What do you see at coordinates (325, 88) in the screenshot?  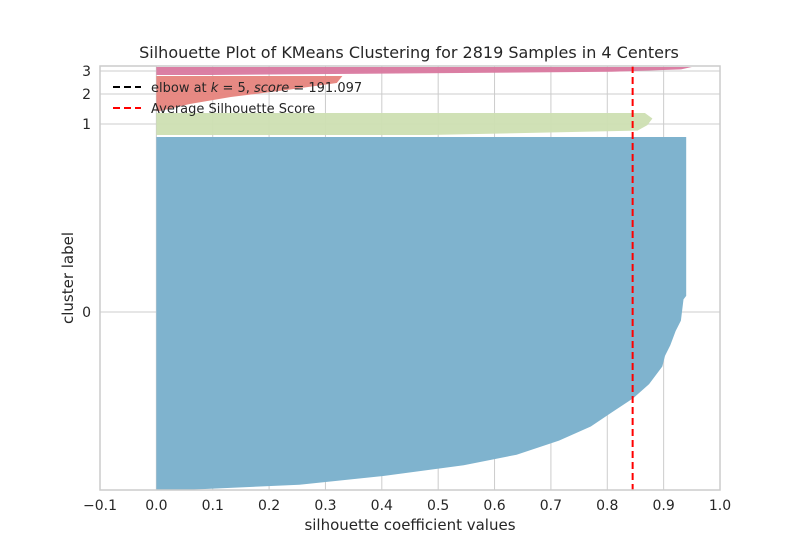 I see `legend-elbow-score-eq: = 191.097` at bounding box center [325, 88].